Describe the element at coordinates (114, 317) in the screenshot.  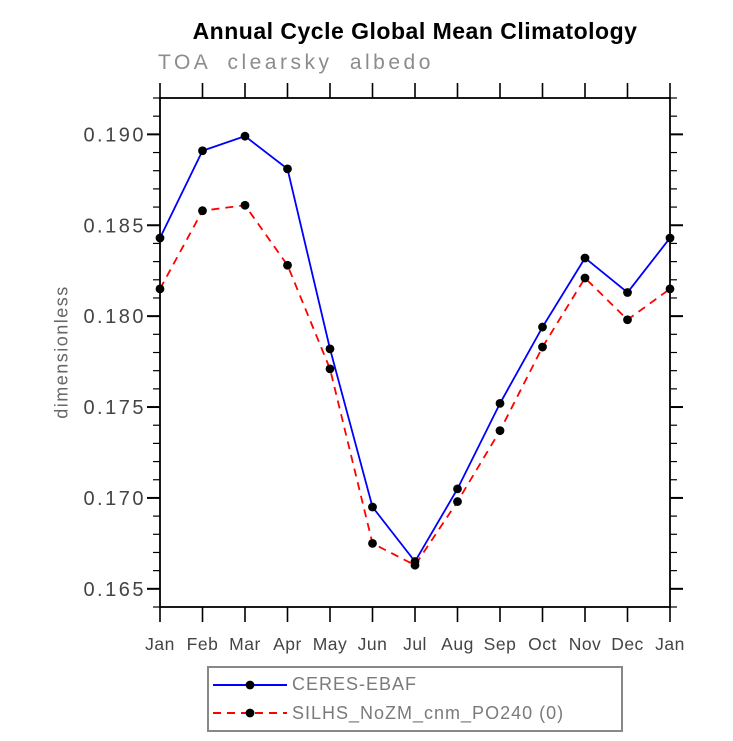
I see `svg-text: 0.180` at that location.